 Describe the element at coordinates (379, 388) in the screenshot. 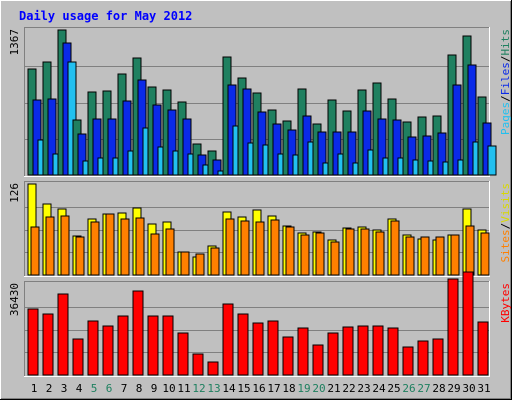

I see `day-label-24: 24` at that location.